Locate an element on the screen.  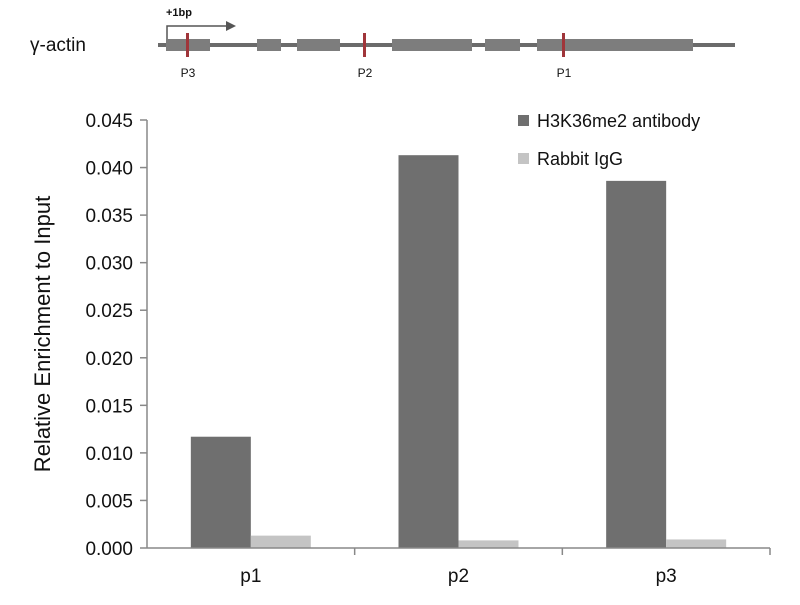
y-tick-label: 0.030 is located at coordinates (109, 264).